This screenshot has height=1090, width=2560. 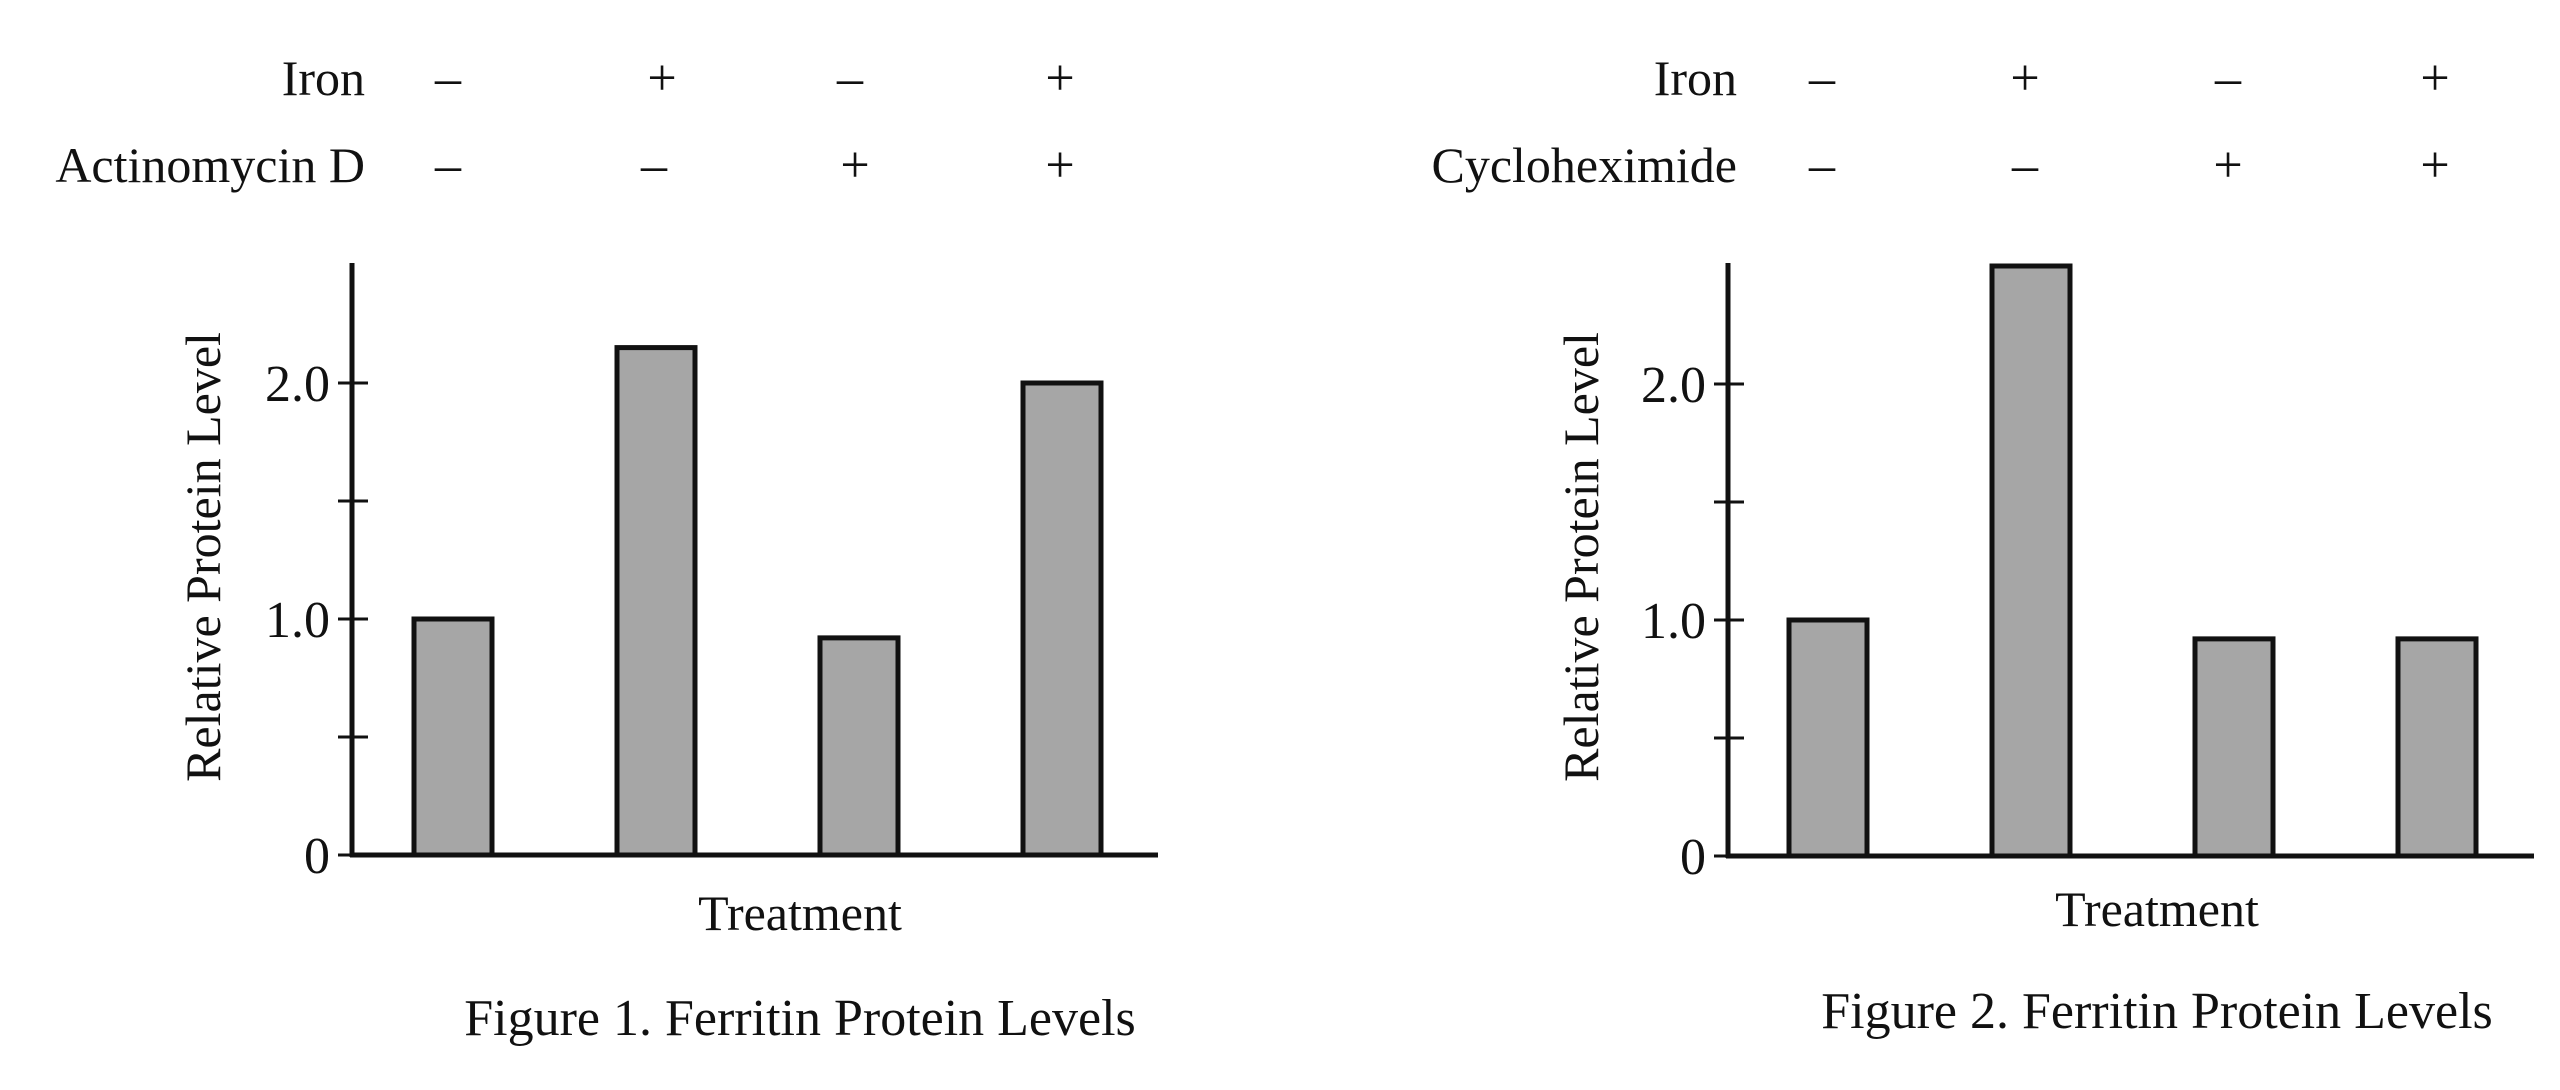 I want to click on figure-1-actinomycin-sign-4: +, so click(x=1059, y=165).